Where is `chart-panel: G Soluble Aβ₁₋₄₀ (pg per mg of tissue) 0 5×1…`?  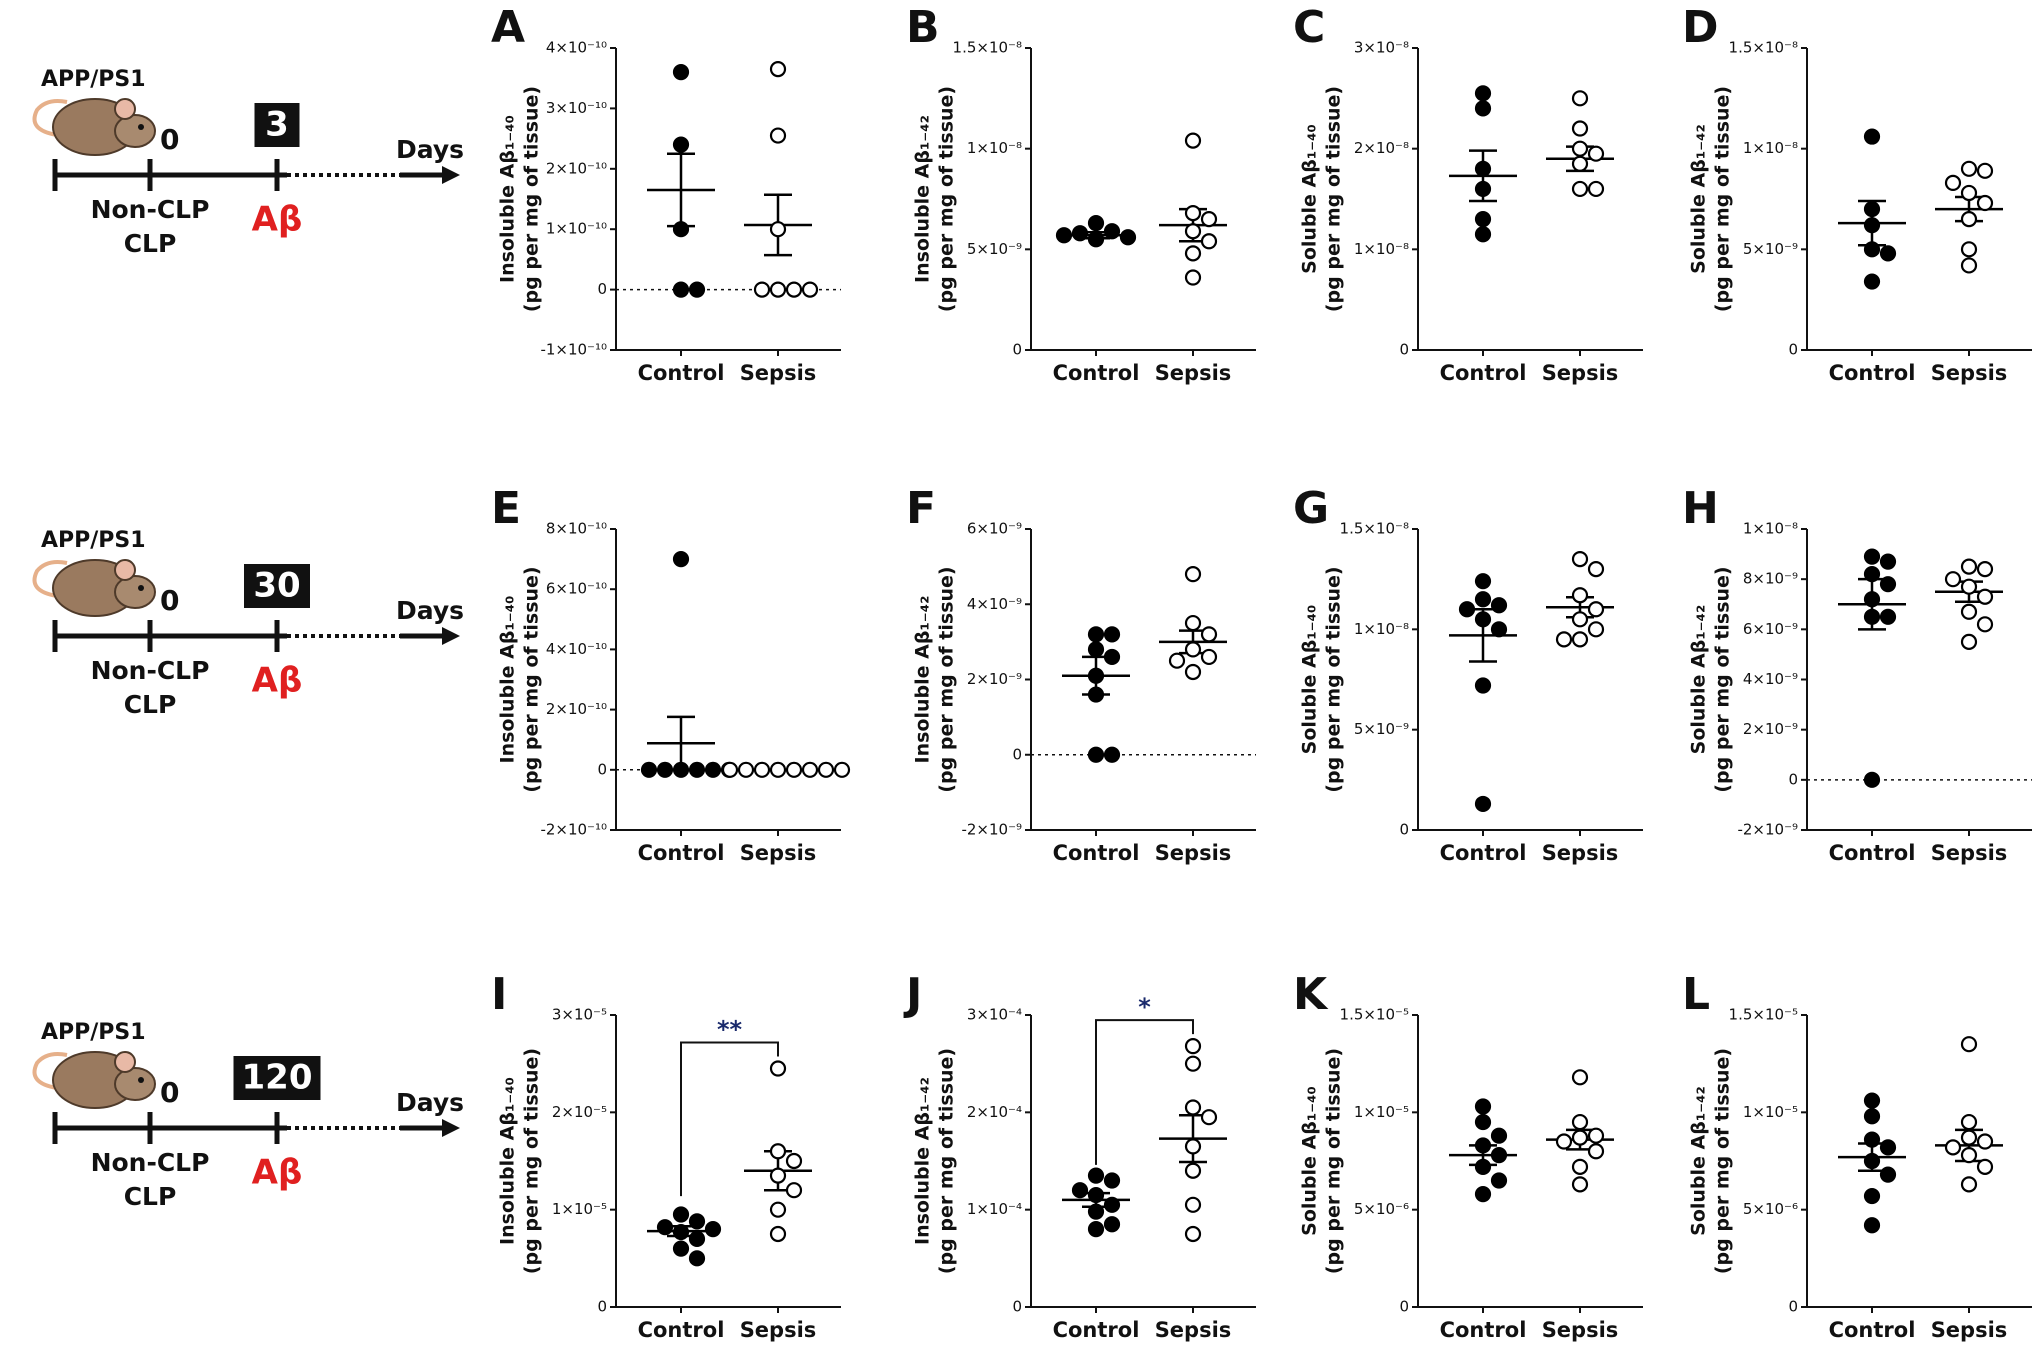
chart-panel: G Soluble Aβ₁₋₄₀ (pg per mg of tissue) 0 5×1… is located at coordinates (1468, 674).